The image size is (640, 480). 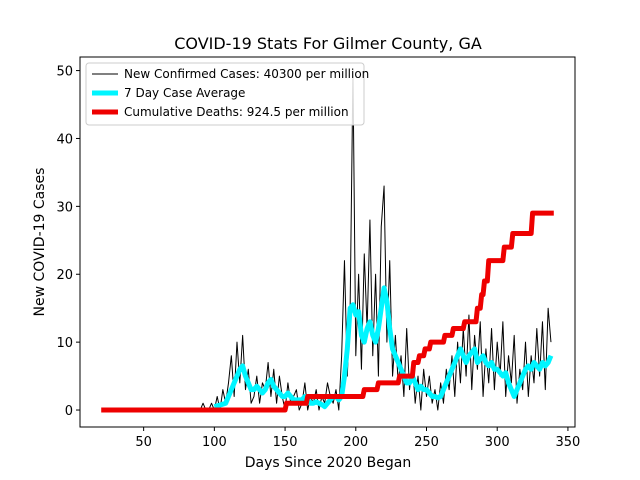 I want to click on legend-label-cumulative-deaths: Cumulative Deaths: 924.5 per million, so click(x=236, y=112).